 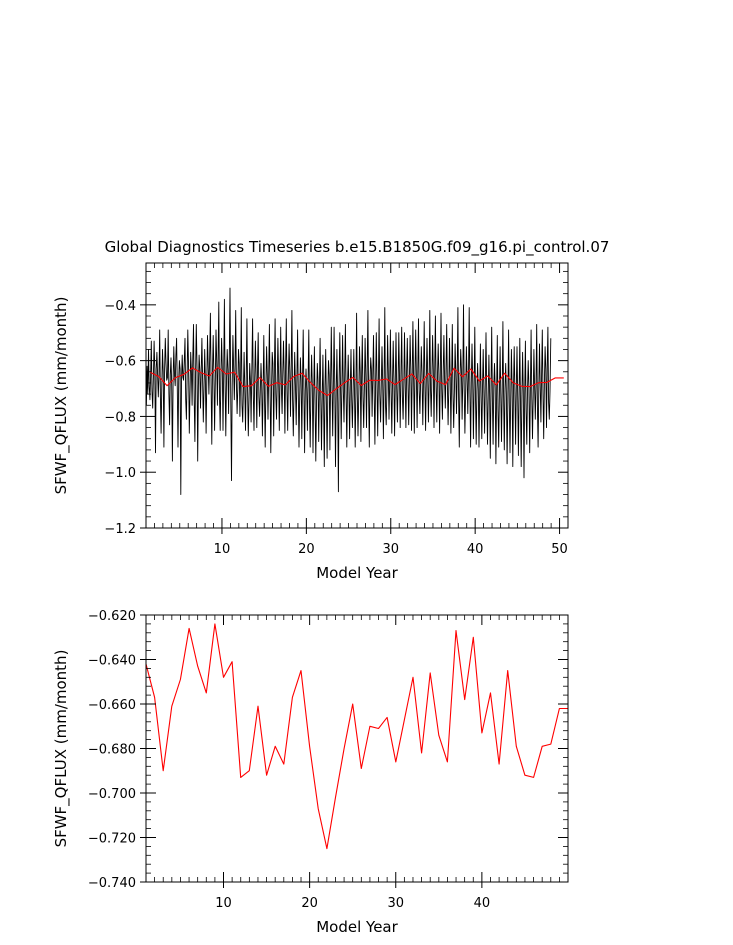 I want to click on series-line-monthly, so click(x=348, y=391).